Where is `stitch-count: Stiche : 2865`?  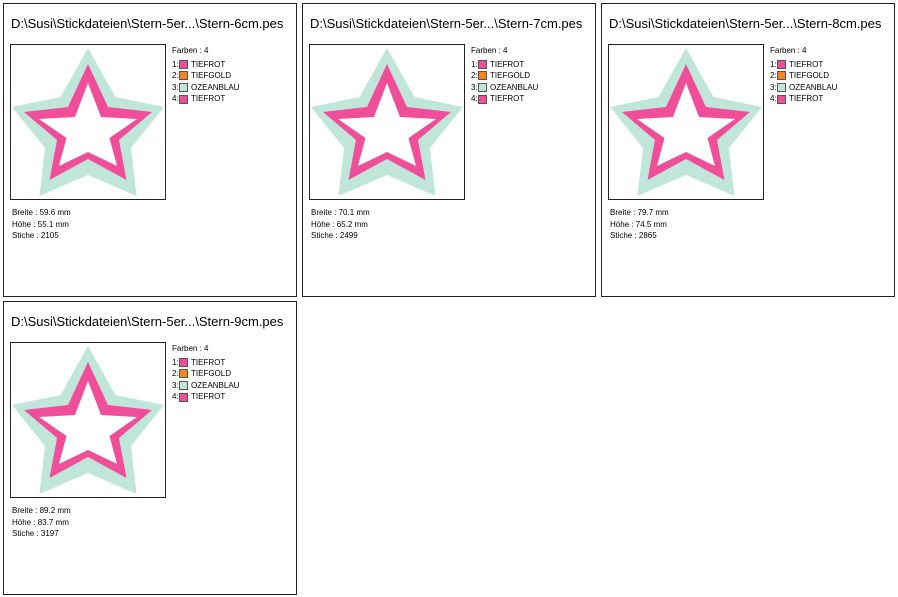
stitch-count: Stiche : 2865 is located at coordinates (633, 236).